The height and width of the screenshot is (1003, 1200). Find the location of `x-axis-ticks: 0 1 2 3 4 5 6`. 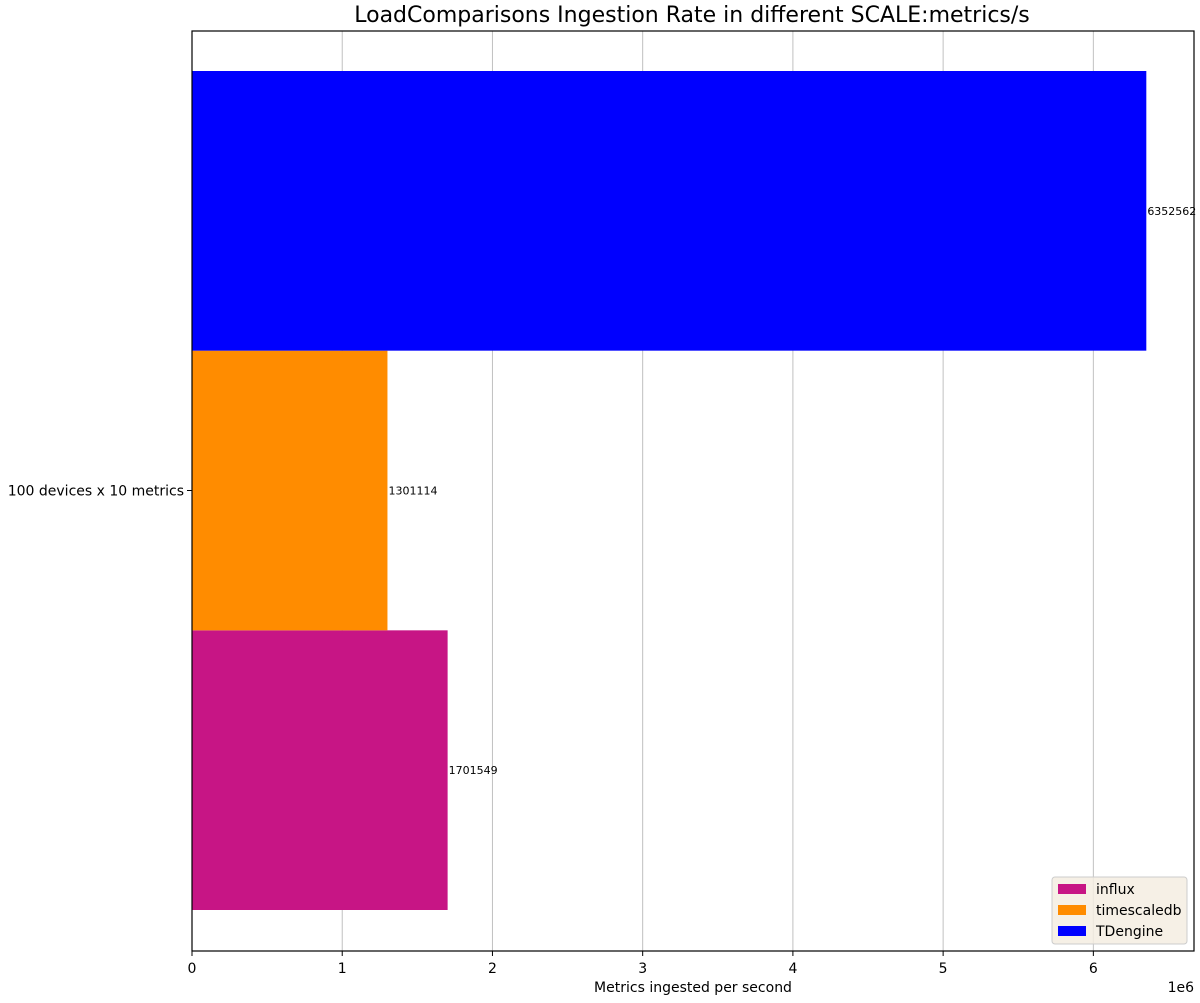

x-axis-ticks: 0 1 2 3 4 5 6 is located at coordinates (643, 964).